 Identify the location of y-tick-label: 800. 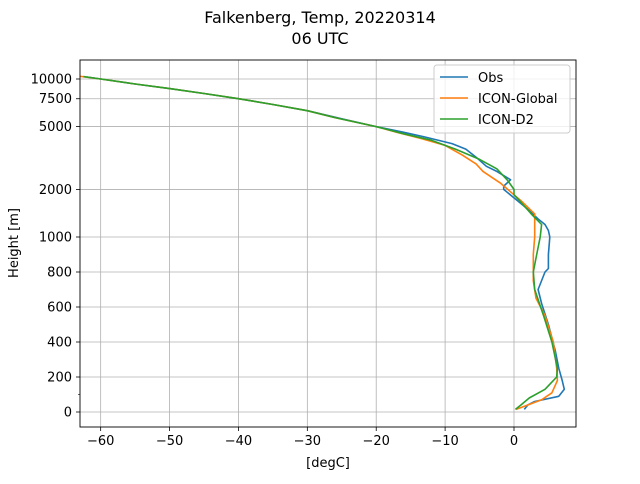
(59, 273).